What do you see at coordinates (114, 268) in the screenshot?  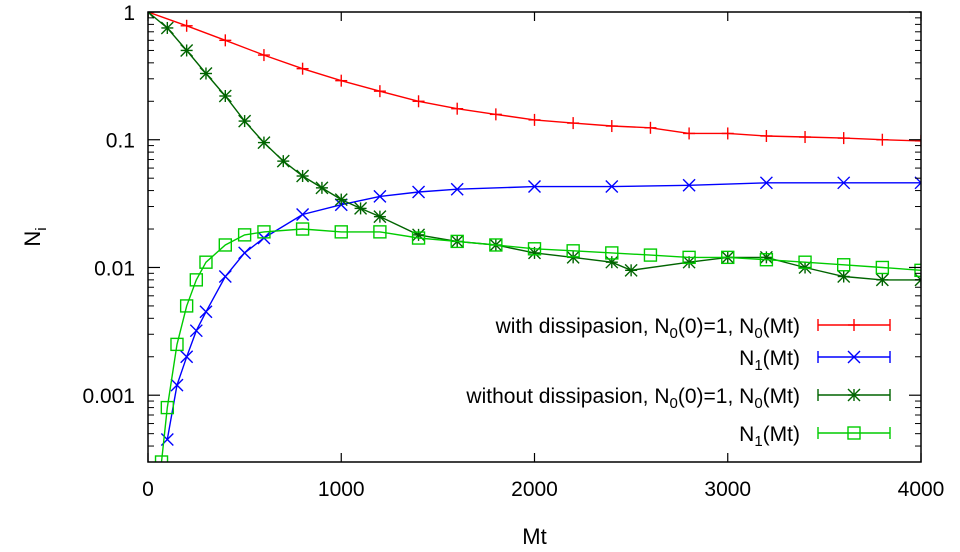 I see `y-tick-label: 0.01` at bounding box center [114, 268].